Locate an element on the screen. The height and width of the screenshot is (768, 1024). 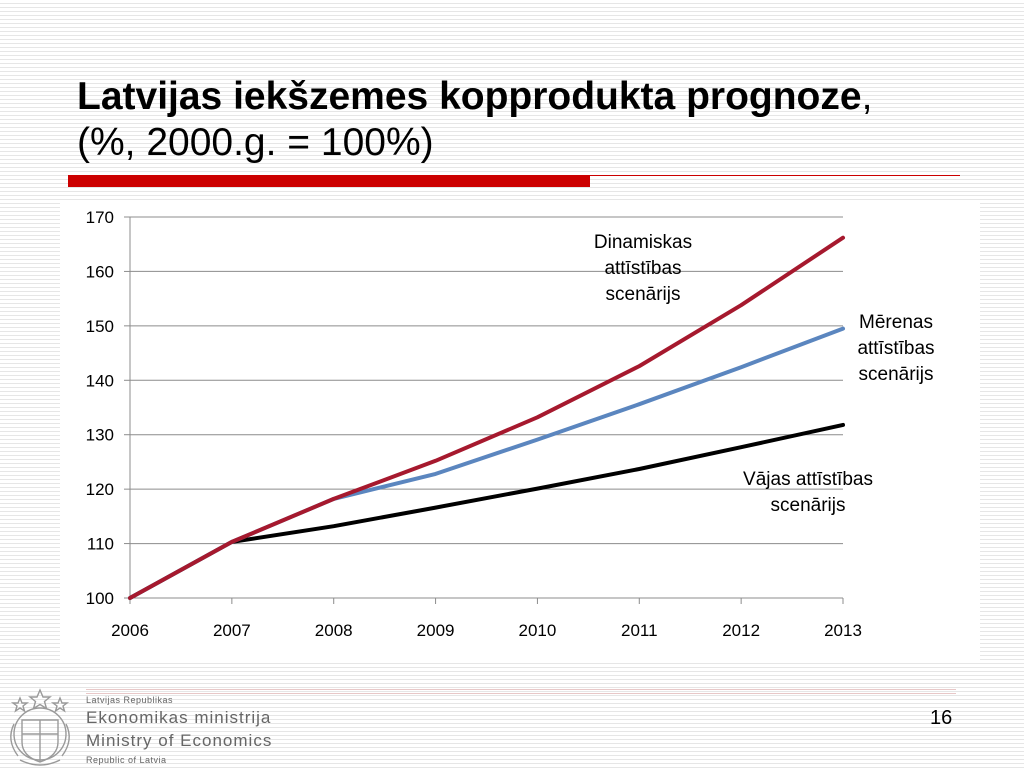
y-tick-label: 140 is located at coordinates (100, 380).